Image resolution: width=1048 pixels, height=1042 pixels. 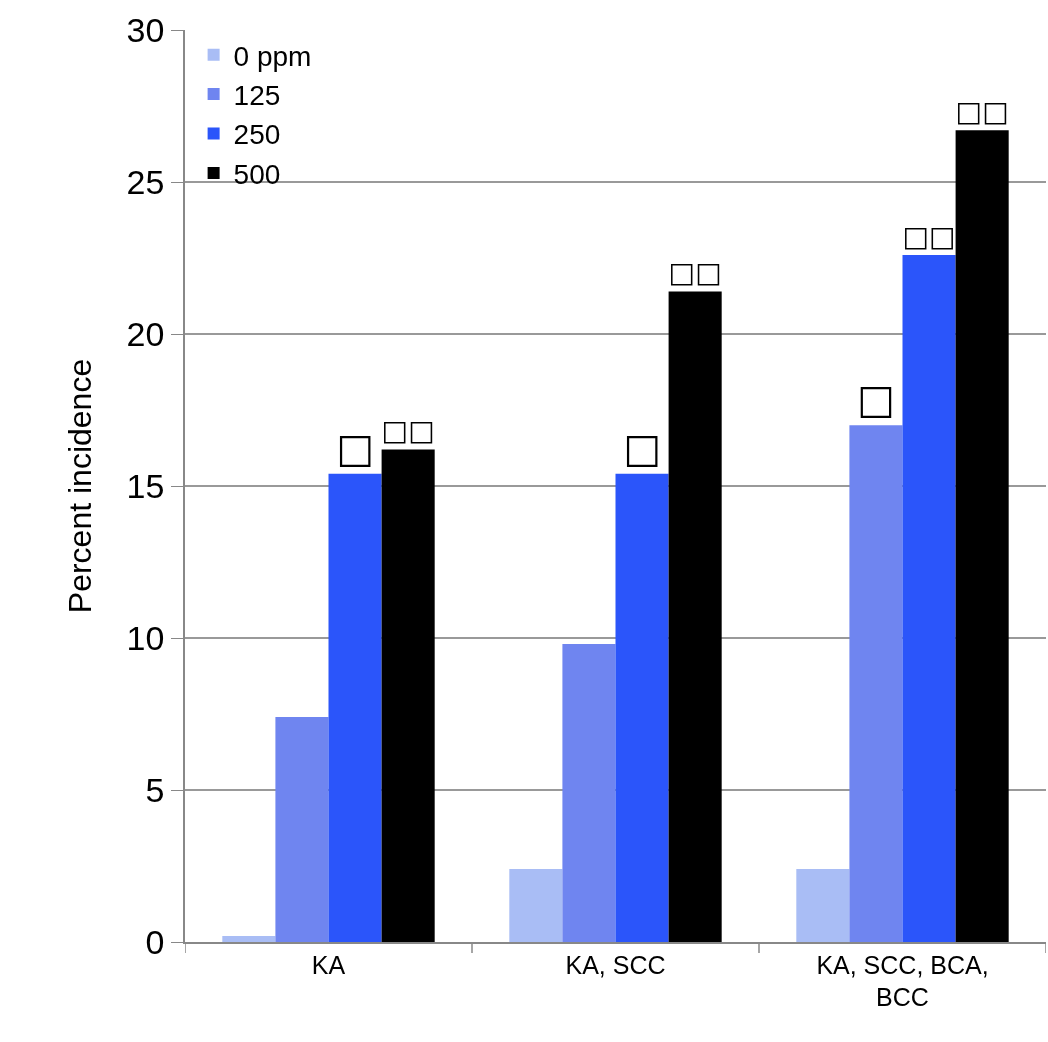 I want to click on y-tick-label: 5, so click(x=155, y=789).